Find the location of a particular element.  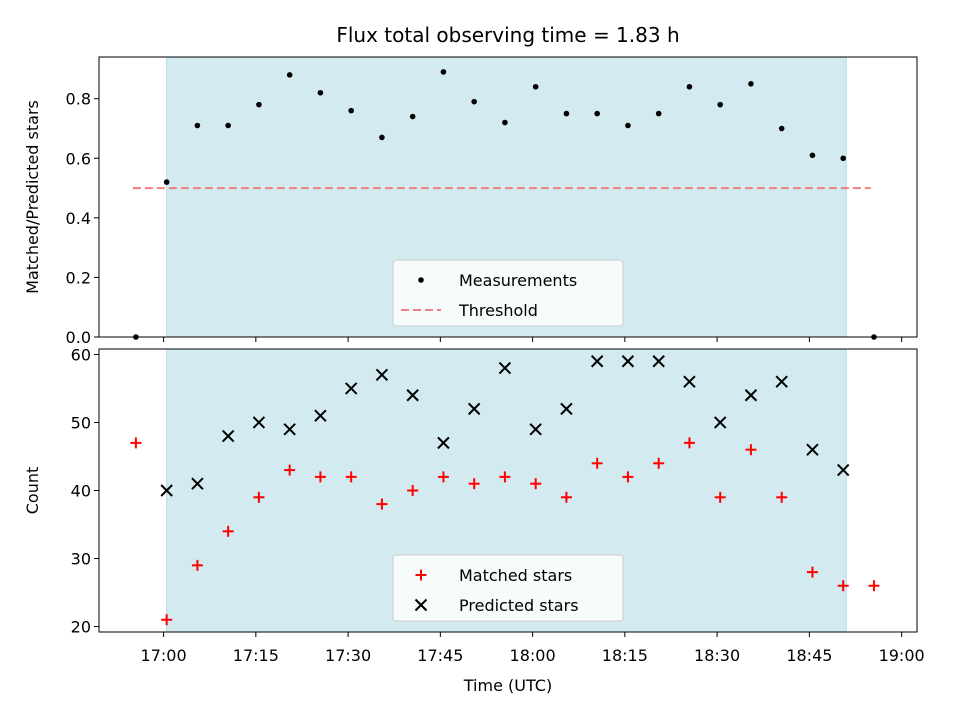

y-tick-label-1-2: 40 is located at coordinates (81, 491).